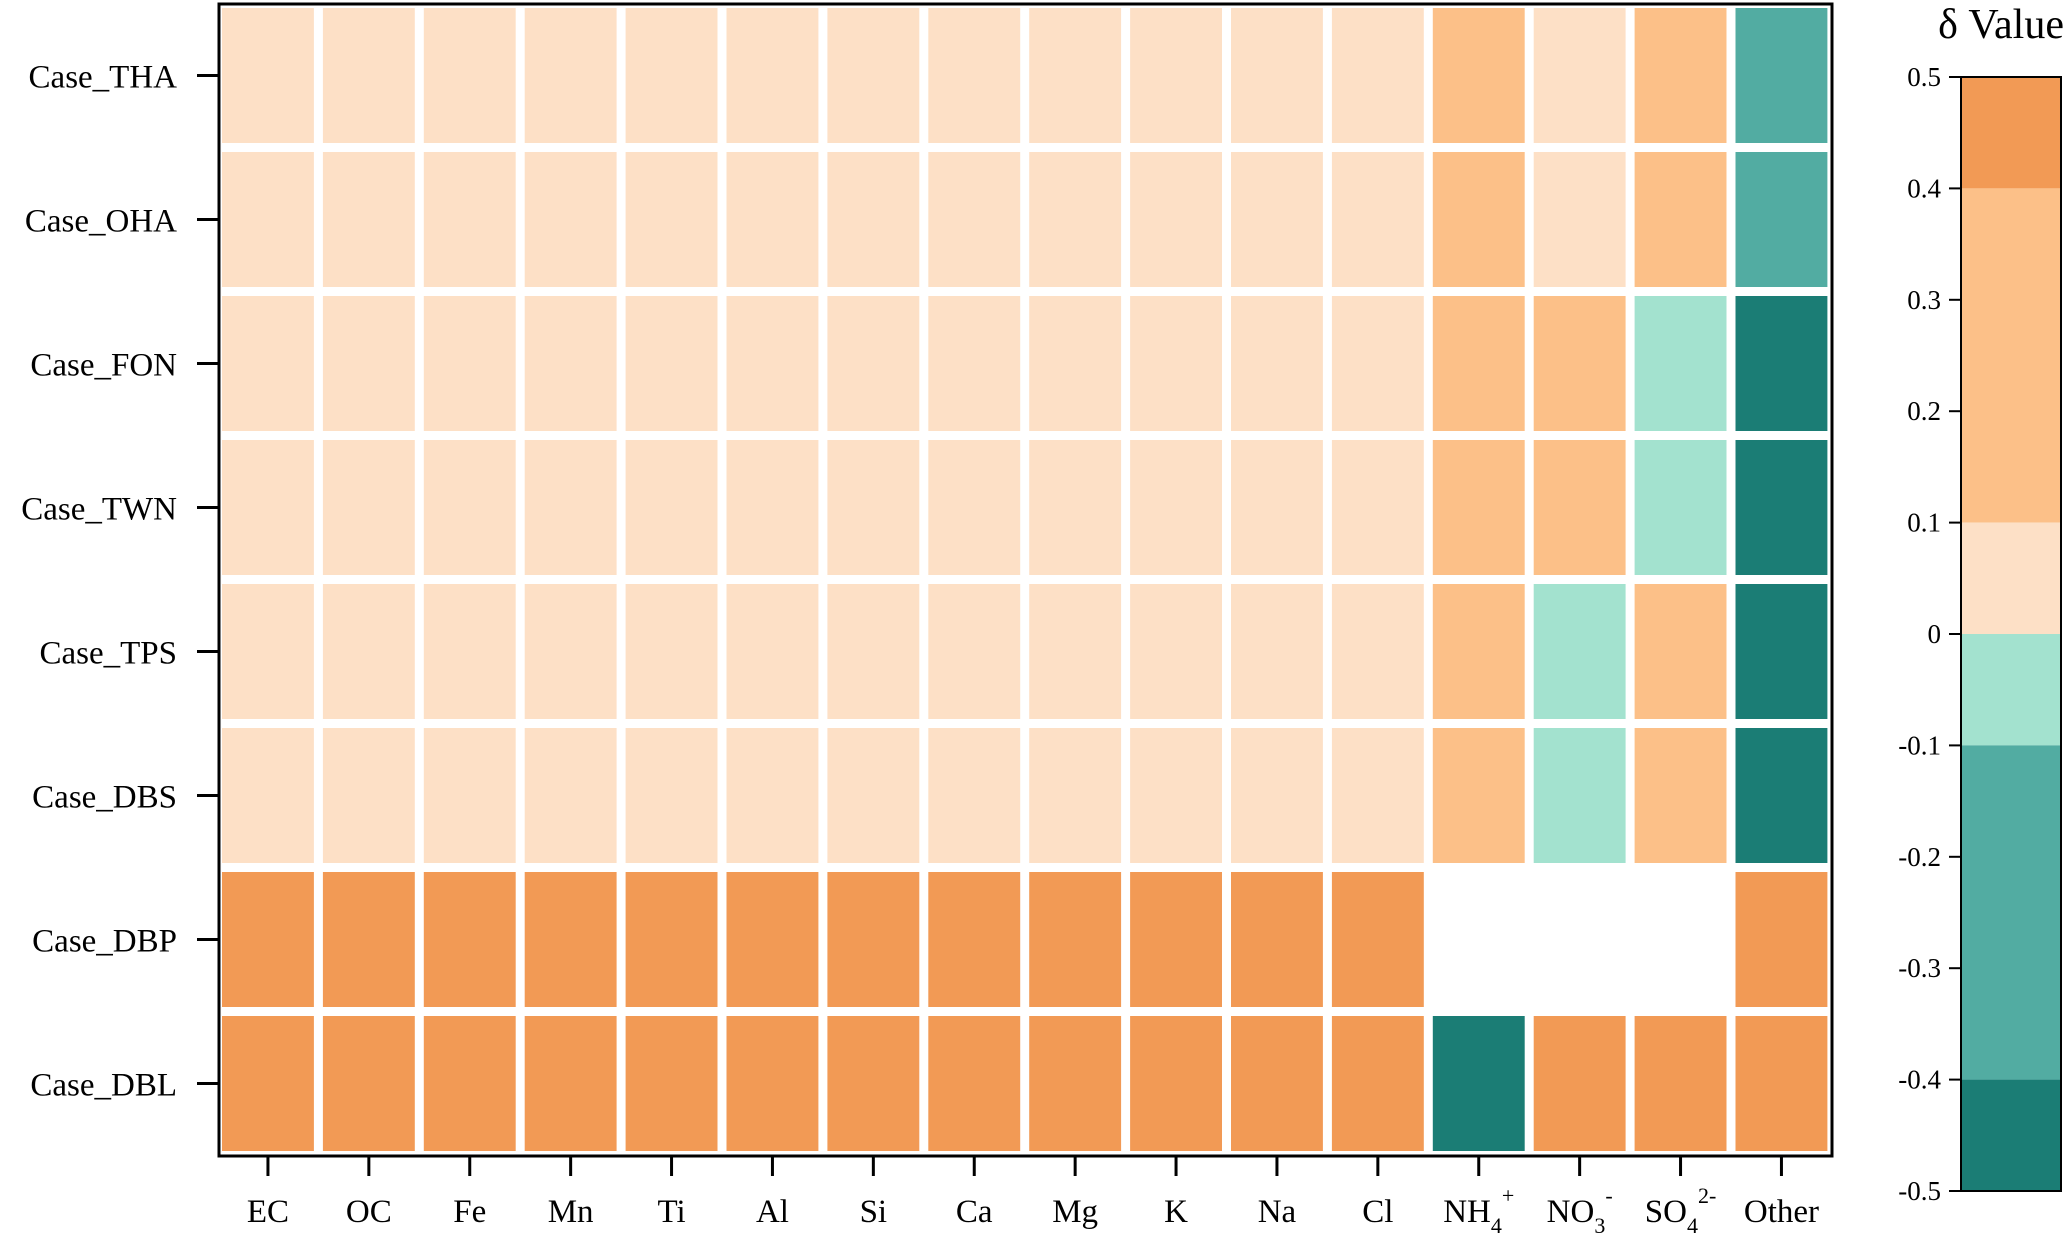  What do you see at coordinates (1919, 857) in the screenshot?
I see `colorbar-tick-label: -0.2` at bounding box center [1919, 857].